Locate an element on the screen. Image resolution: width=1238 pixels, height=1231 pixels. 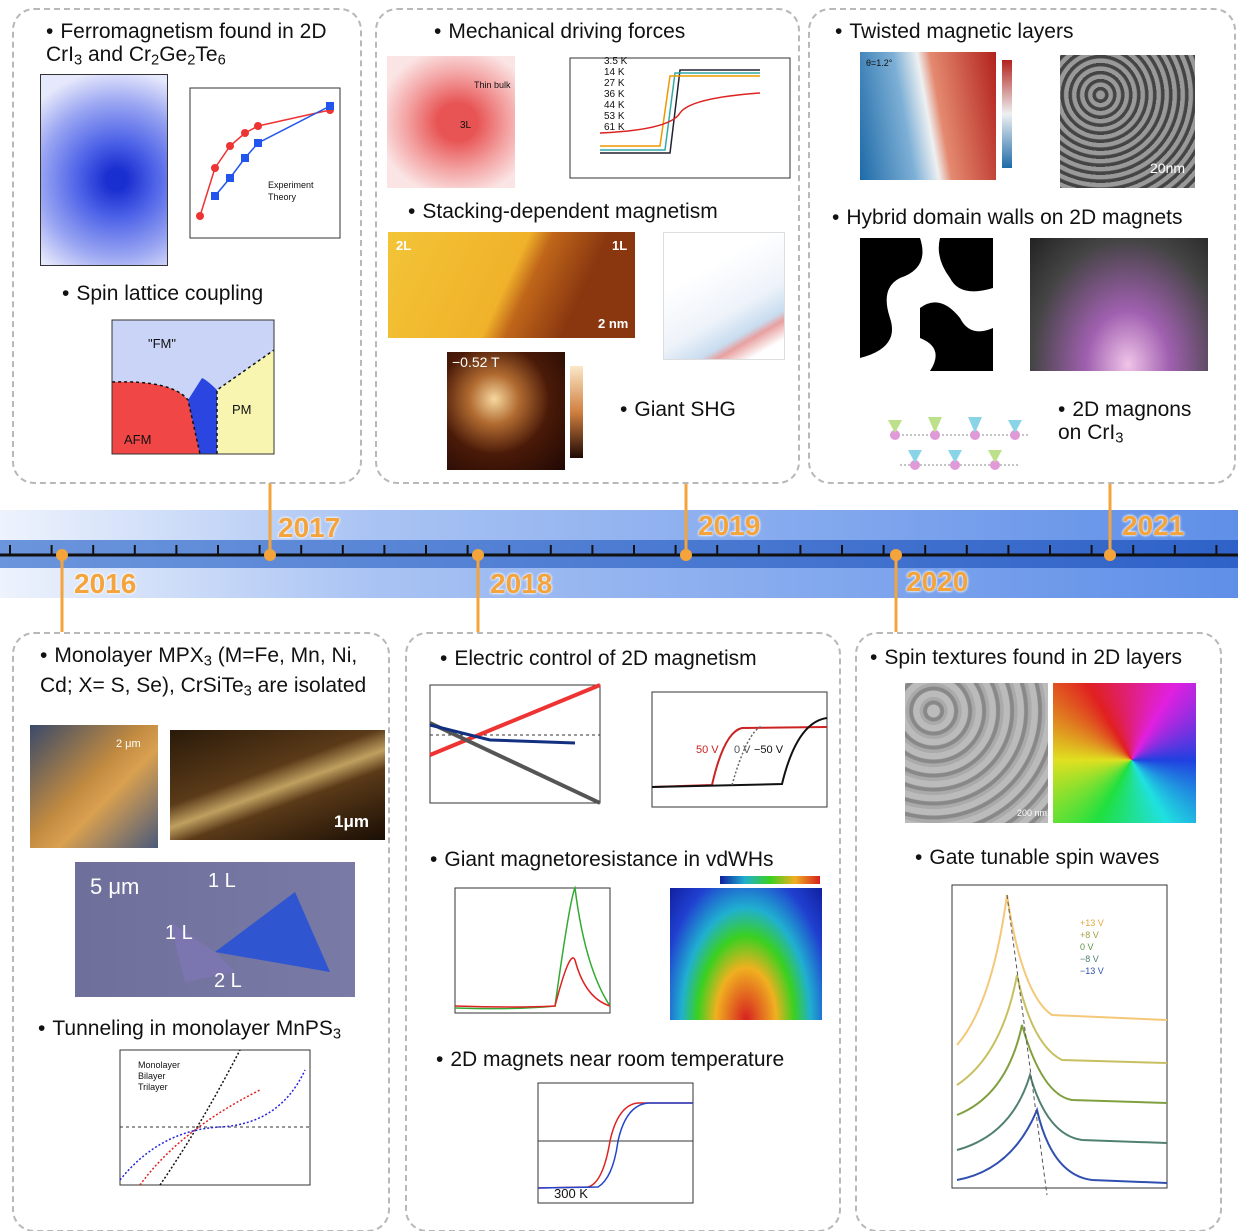
heading: Giant SHG is located at coordinates (678, 409).